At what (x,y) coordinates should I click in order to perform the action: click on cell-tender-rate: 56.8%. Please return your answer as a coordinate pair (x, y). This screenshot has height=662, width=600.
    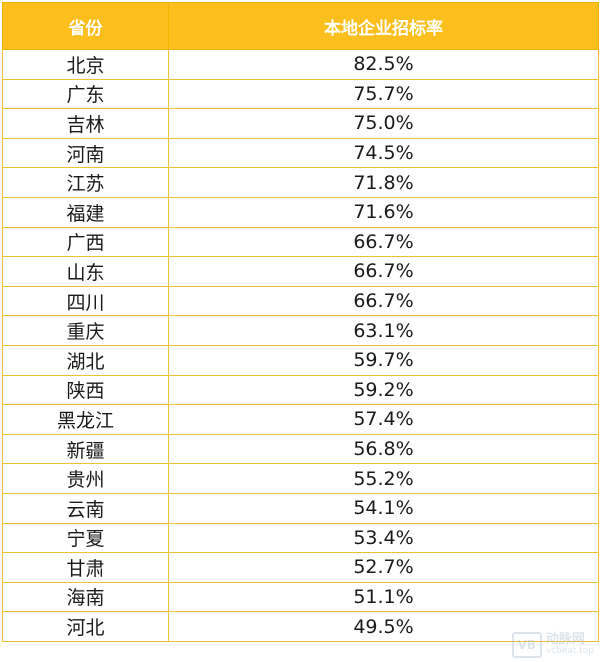
    Looking at the image, I should click on (383, 449).